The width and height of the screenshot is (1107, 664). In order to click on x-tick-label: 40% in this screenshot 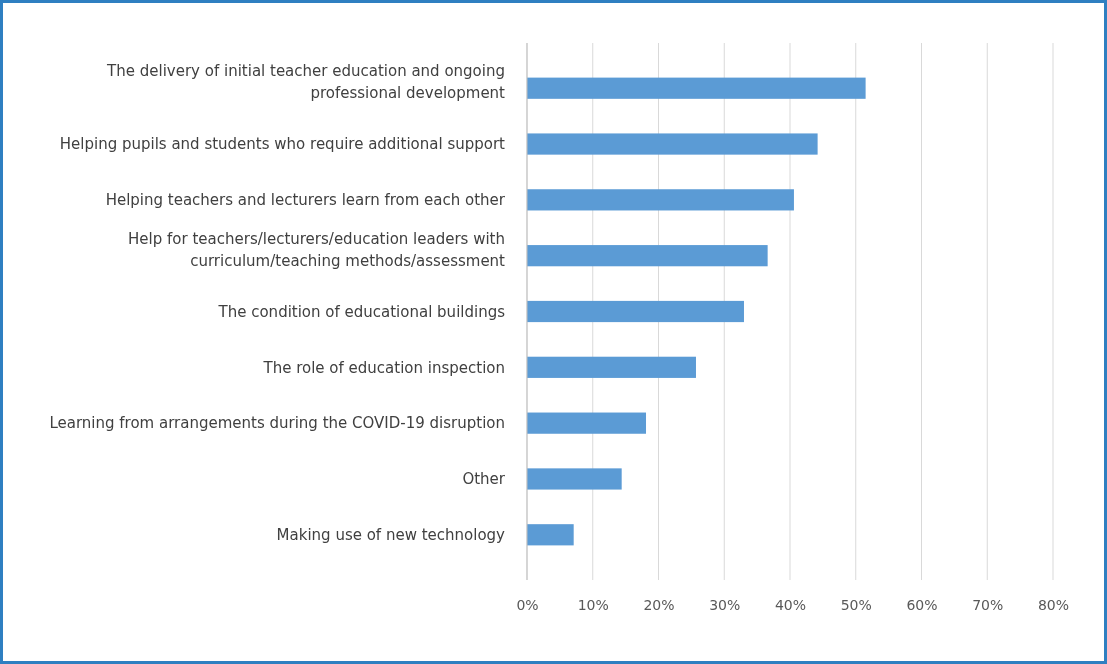, I will do `click(790, 604)`.